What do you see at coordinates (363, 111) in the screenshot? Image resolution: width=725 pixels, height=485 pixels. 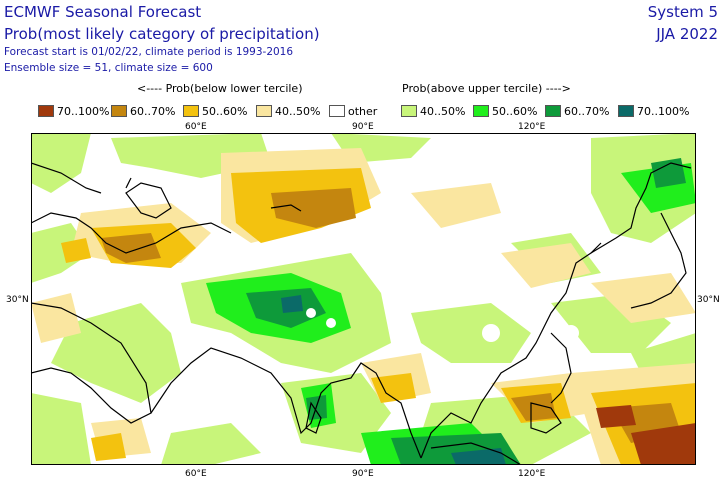 I see `legend-label: other` at bounding box center [363, 111].